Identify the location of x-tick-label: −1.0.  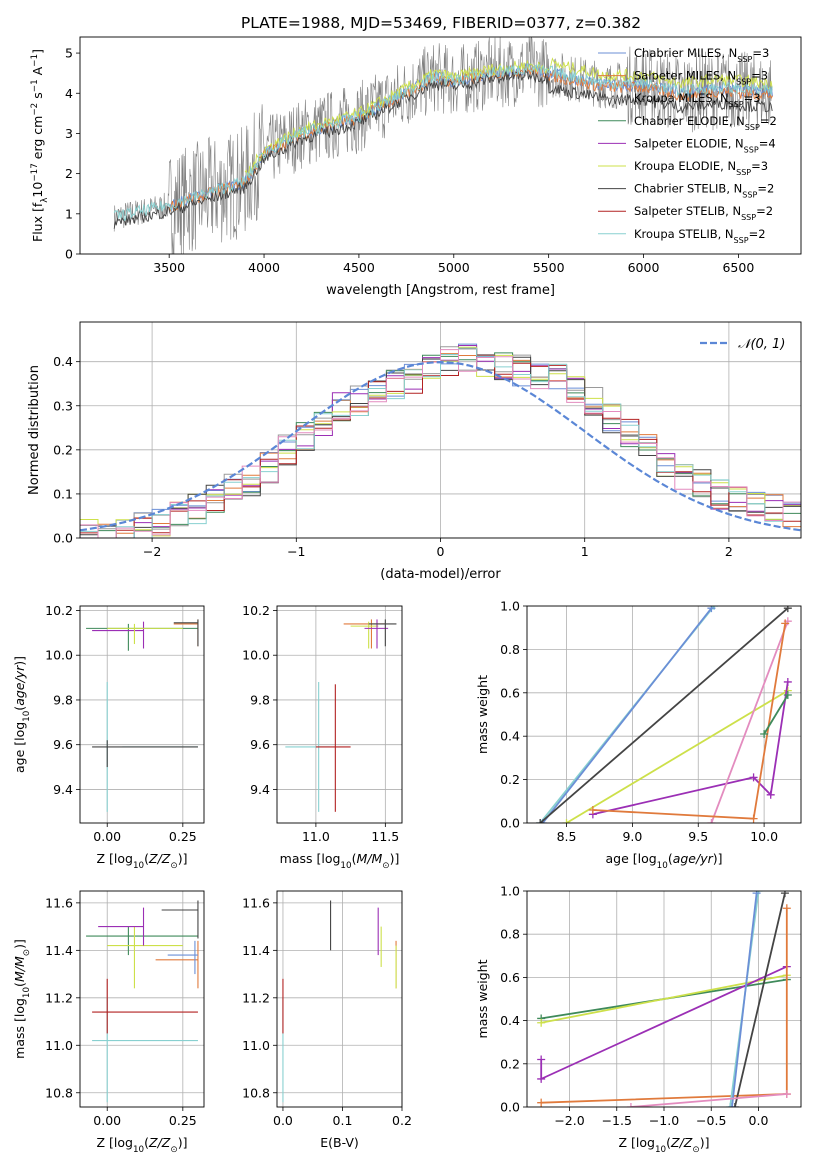
(664, 1120).